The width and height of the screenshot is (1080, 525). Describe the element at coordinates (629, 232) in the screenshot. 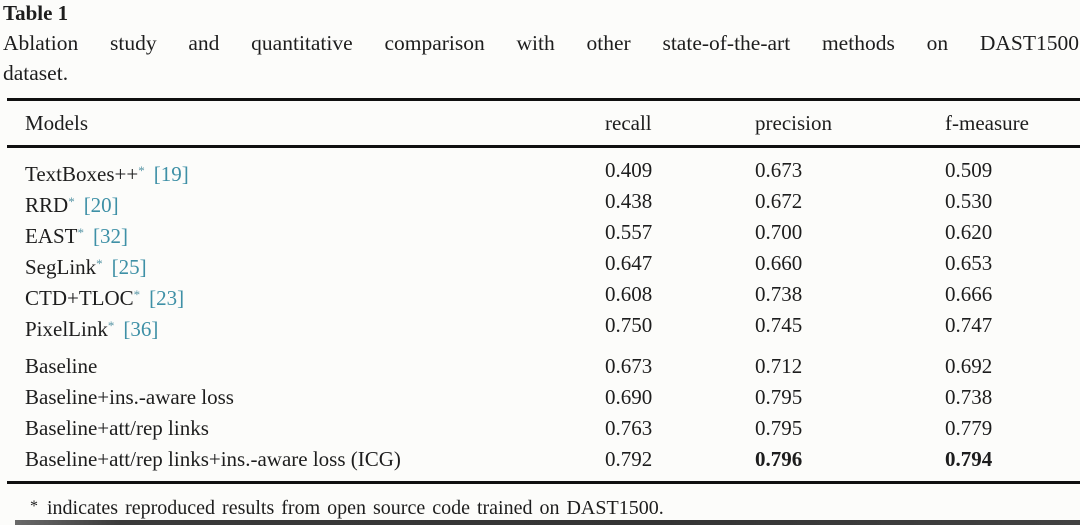

I see `recall-value: 0.557` at that location.